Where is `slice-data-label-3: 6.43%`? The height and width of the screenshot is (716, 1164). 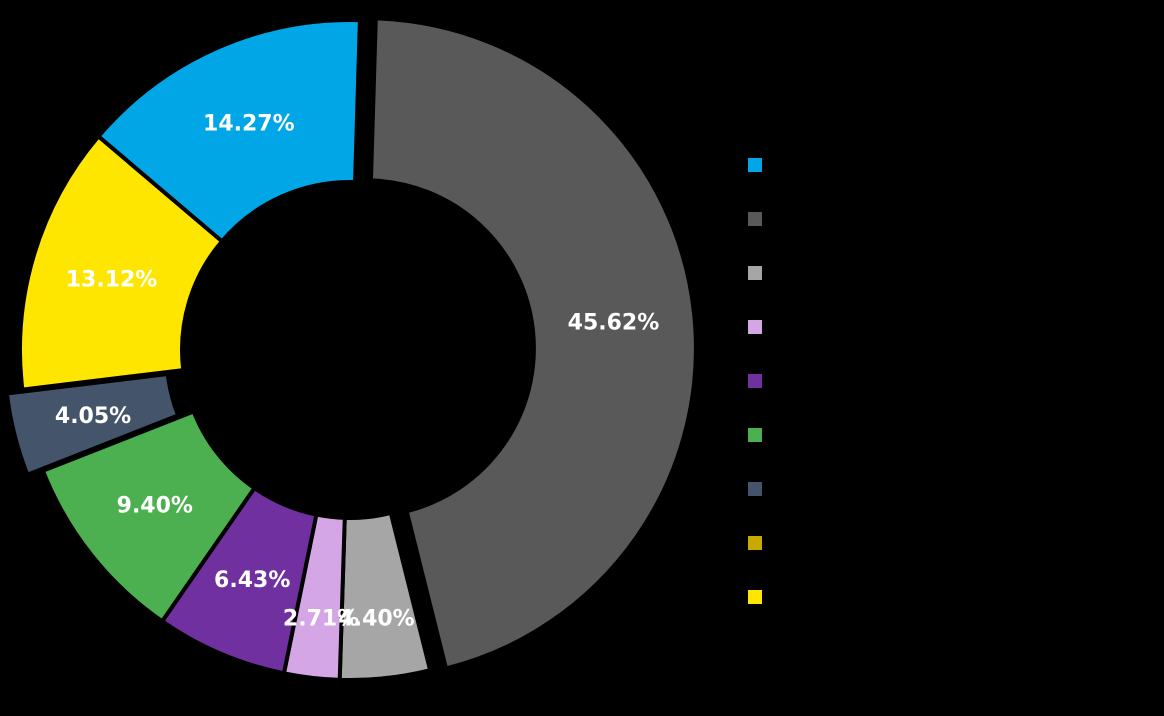 slice-data-label-3: 6.43% is located at coordinates (252, 580).